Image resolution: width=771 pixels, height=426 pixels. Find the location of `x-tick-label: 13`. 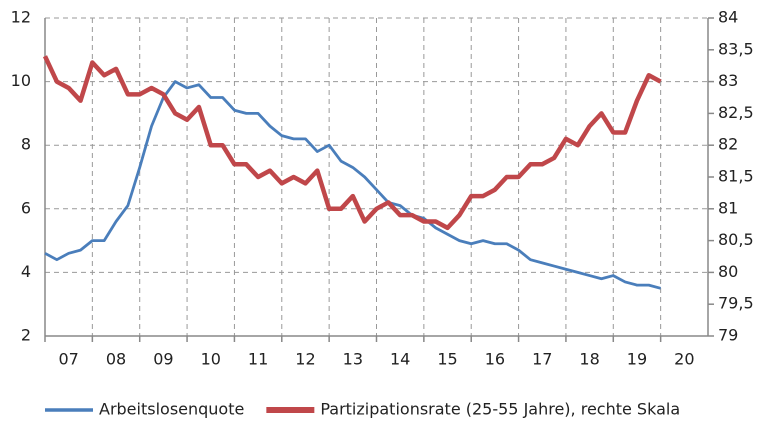

x-tick-label: 13 is located at coordinates (353, 359).